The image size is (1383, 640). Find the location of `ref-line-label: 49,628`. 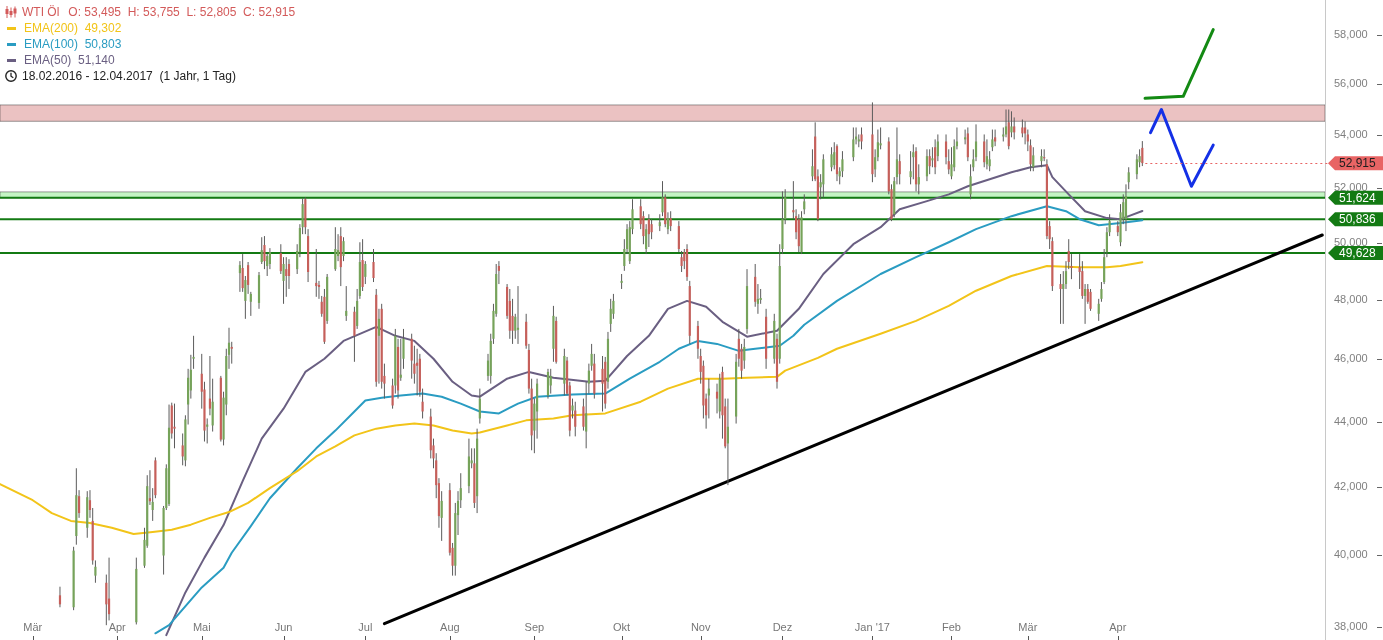

ref-line-label: 49,628 is located at coordinates (1358, 252).